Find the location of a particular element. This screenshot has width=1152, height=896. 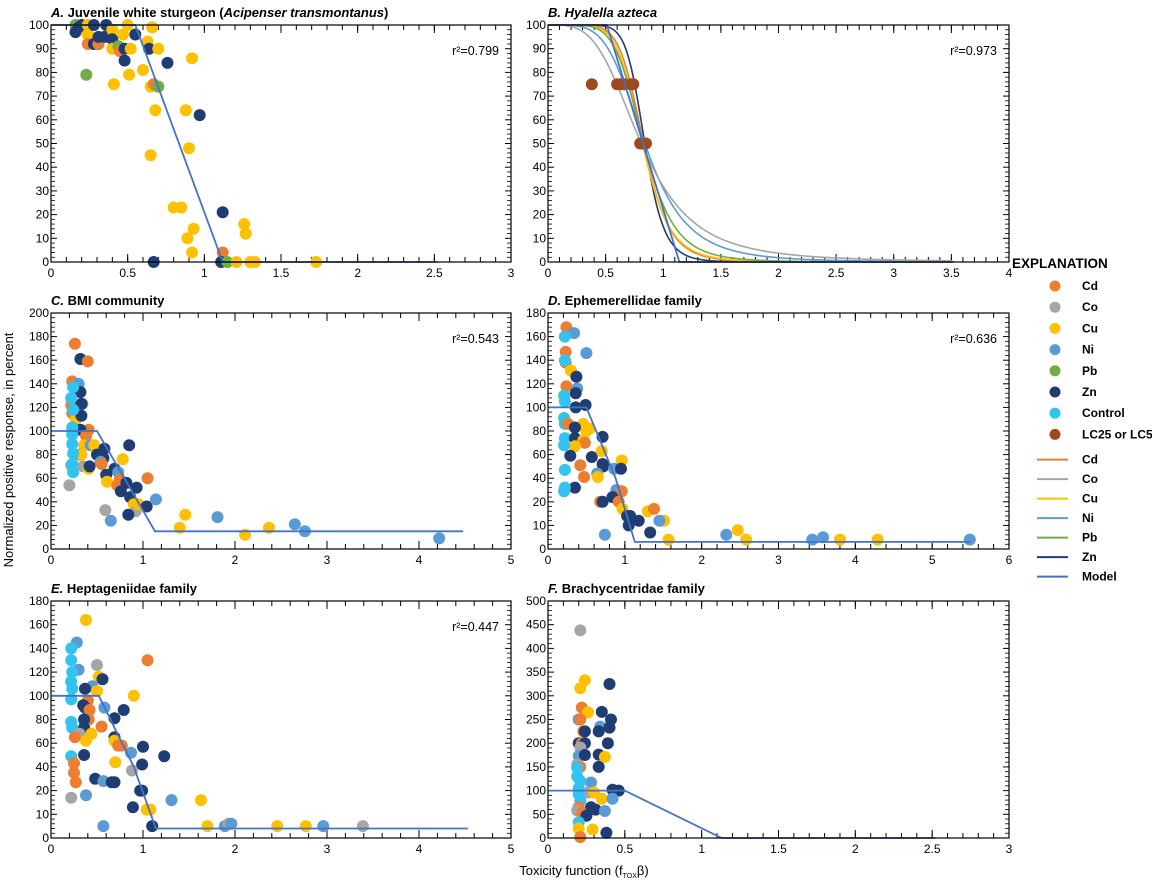

y-tick-label: 100 is located at coordinates (39, 696).